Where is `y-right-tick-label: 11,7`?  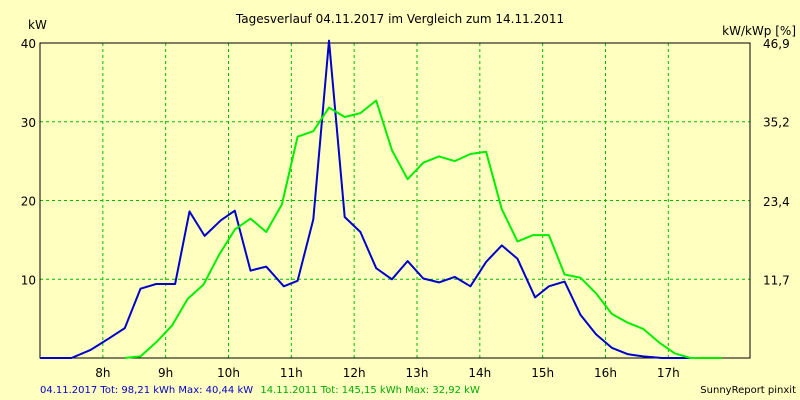 y-right-tick-label: 11,7 is located at coordinates (776, 280).